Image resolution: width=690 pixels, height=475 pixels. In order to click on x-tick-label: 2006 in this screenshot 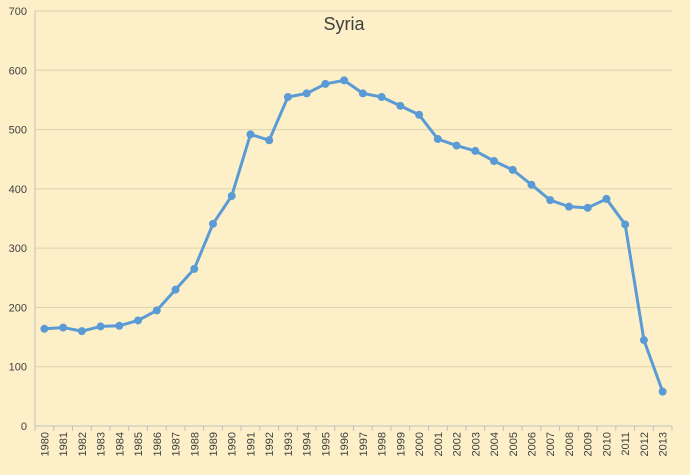, I will do `click(532, 444)`.